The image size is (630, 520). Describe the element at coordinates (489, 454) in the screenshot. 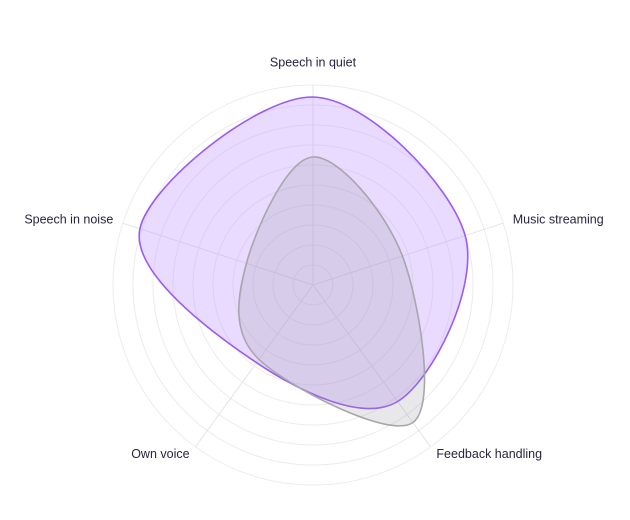

I see `axis-label: Feedback handling` at that location.